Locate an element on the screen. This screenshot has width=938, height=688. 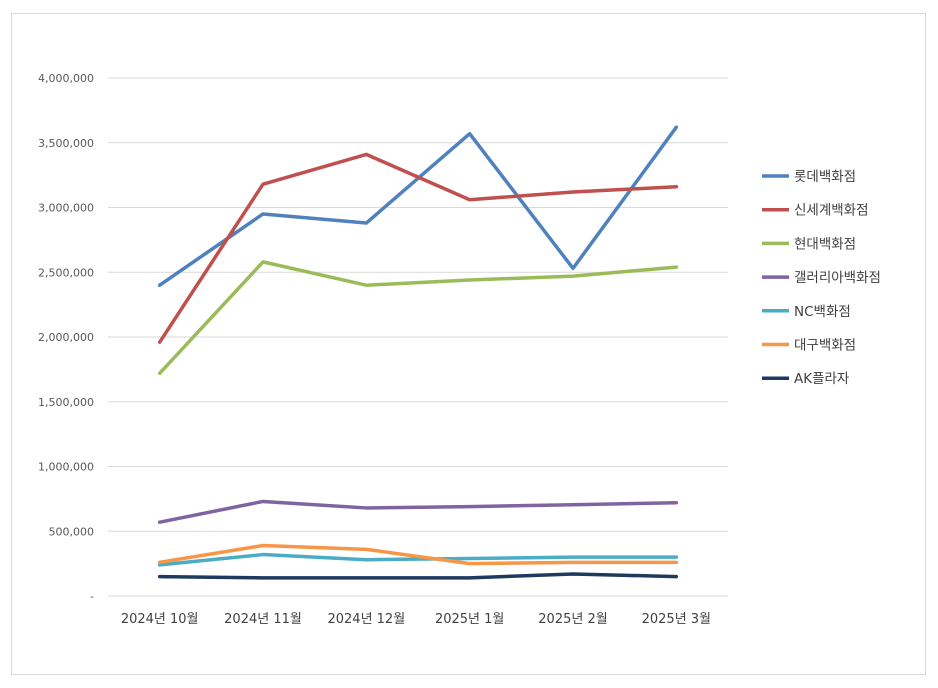
x-tick-label: 2024년 12월 is located at coordinates (366, 619).